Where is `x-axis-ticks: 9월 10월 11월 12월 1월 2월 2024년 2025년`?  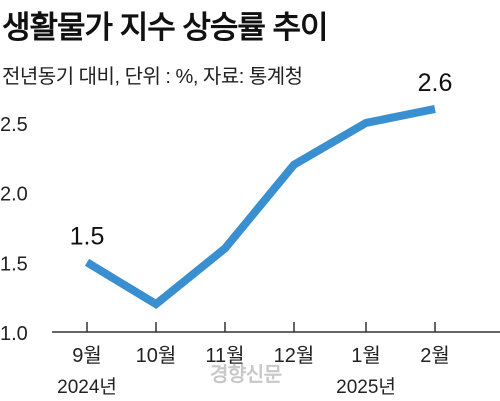 x-axis-ticks: 9월 10월 11월 12월 1월 2월 2024년 2025년 is located at coordinates (253, 360).